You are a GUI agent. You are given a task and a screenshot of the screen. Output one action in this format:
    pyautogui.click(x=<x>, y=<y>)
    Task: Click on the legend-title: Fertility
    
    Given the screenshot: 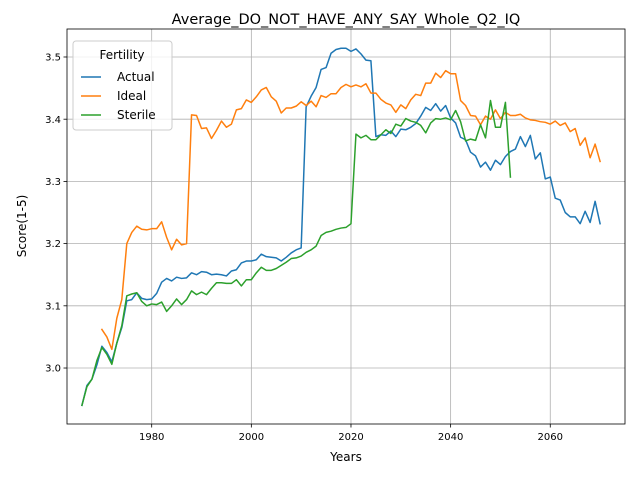 What is the action you would take?
    pyautogui.click(x=121, y=55)
    